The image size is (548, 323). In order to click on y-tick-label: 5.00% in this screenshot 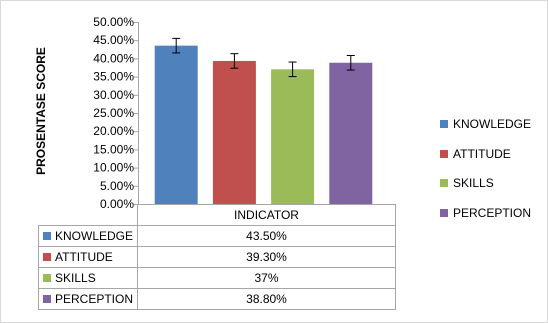, I will do `click(117, 186)`.